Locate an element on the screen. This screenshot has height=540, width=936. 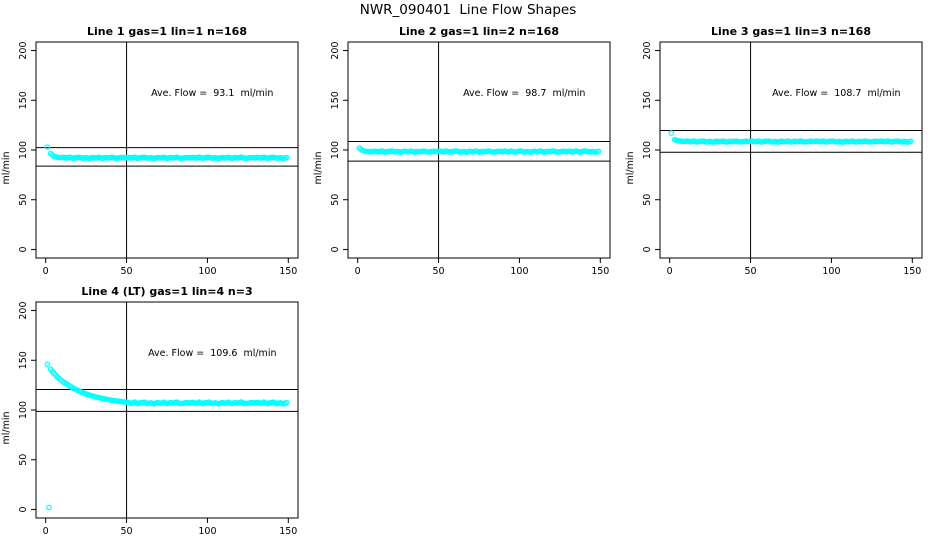
panel-title: Line 1 gas=1 lin=1 n=168 is located at coordinates (167, 31).